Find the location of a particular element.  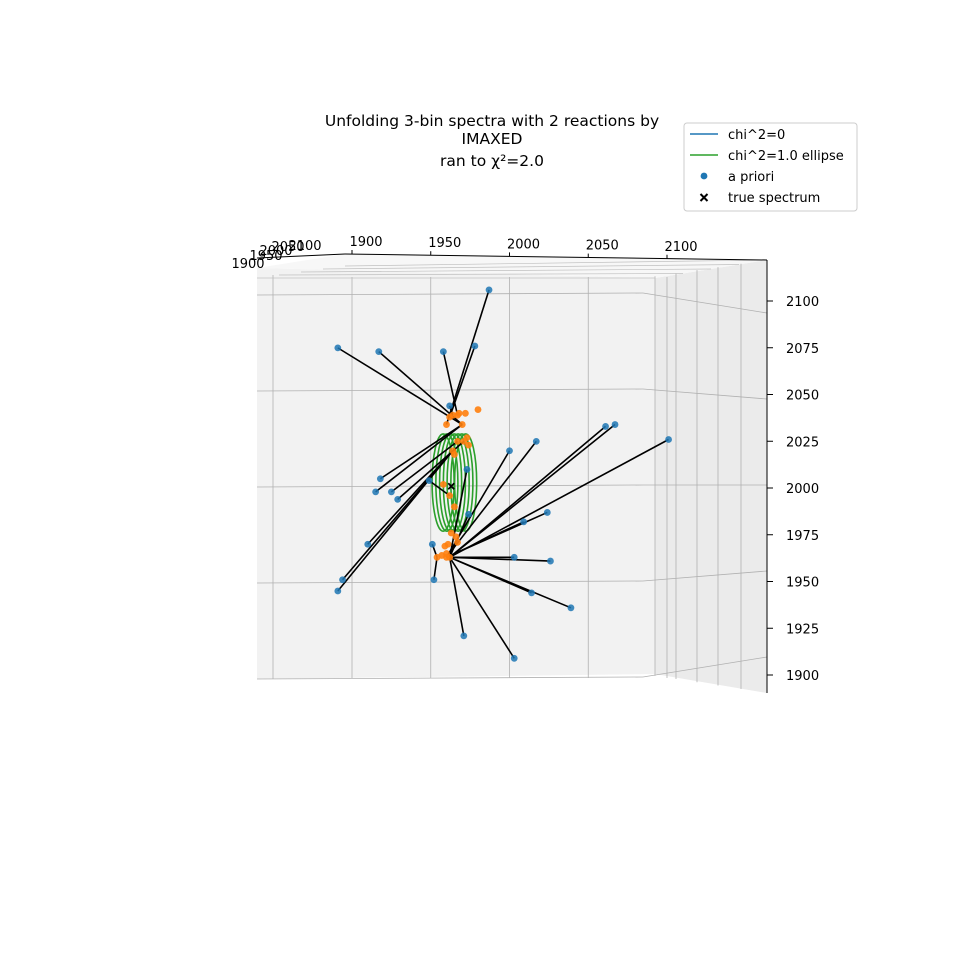

x-tick-label: 2000 is located at coordinates (523, 244).